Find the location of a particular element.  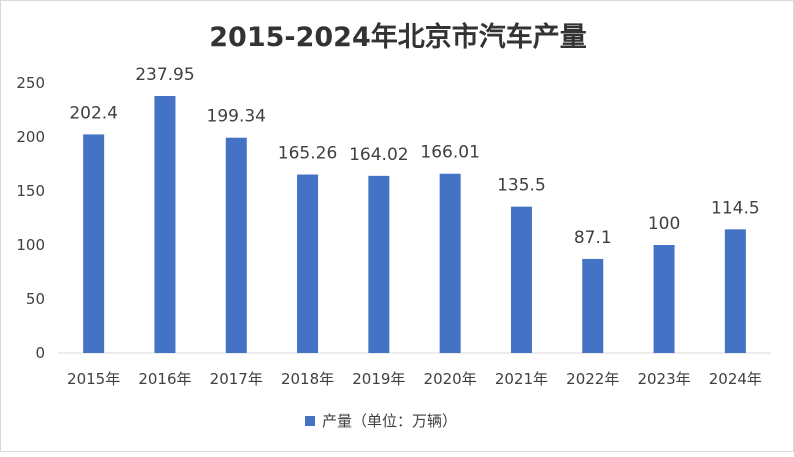

y-tick-label: 250 is located at coordinates (30, 83).